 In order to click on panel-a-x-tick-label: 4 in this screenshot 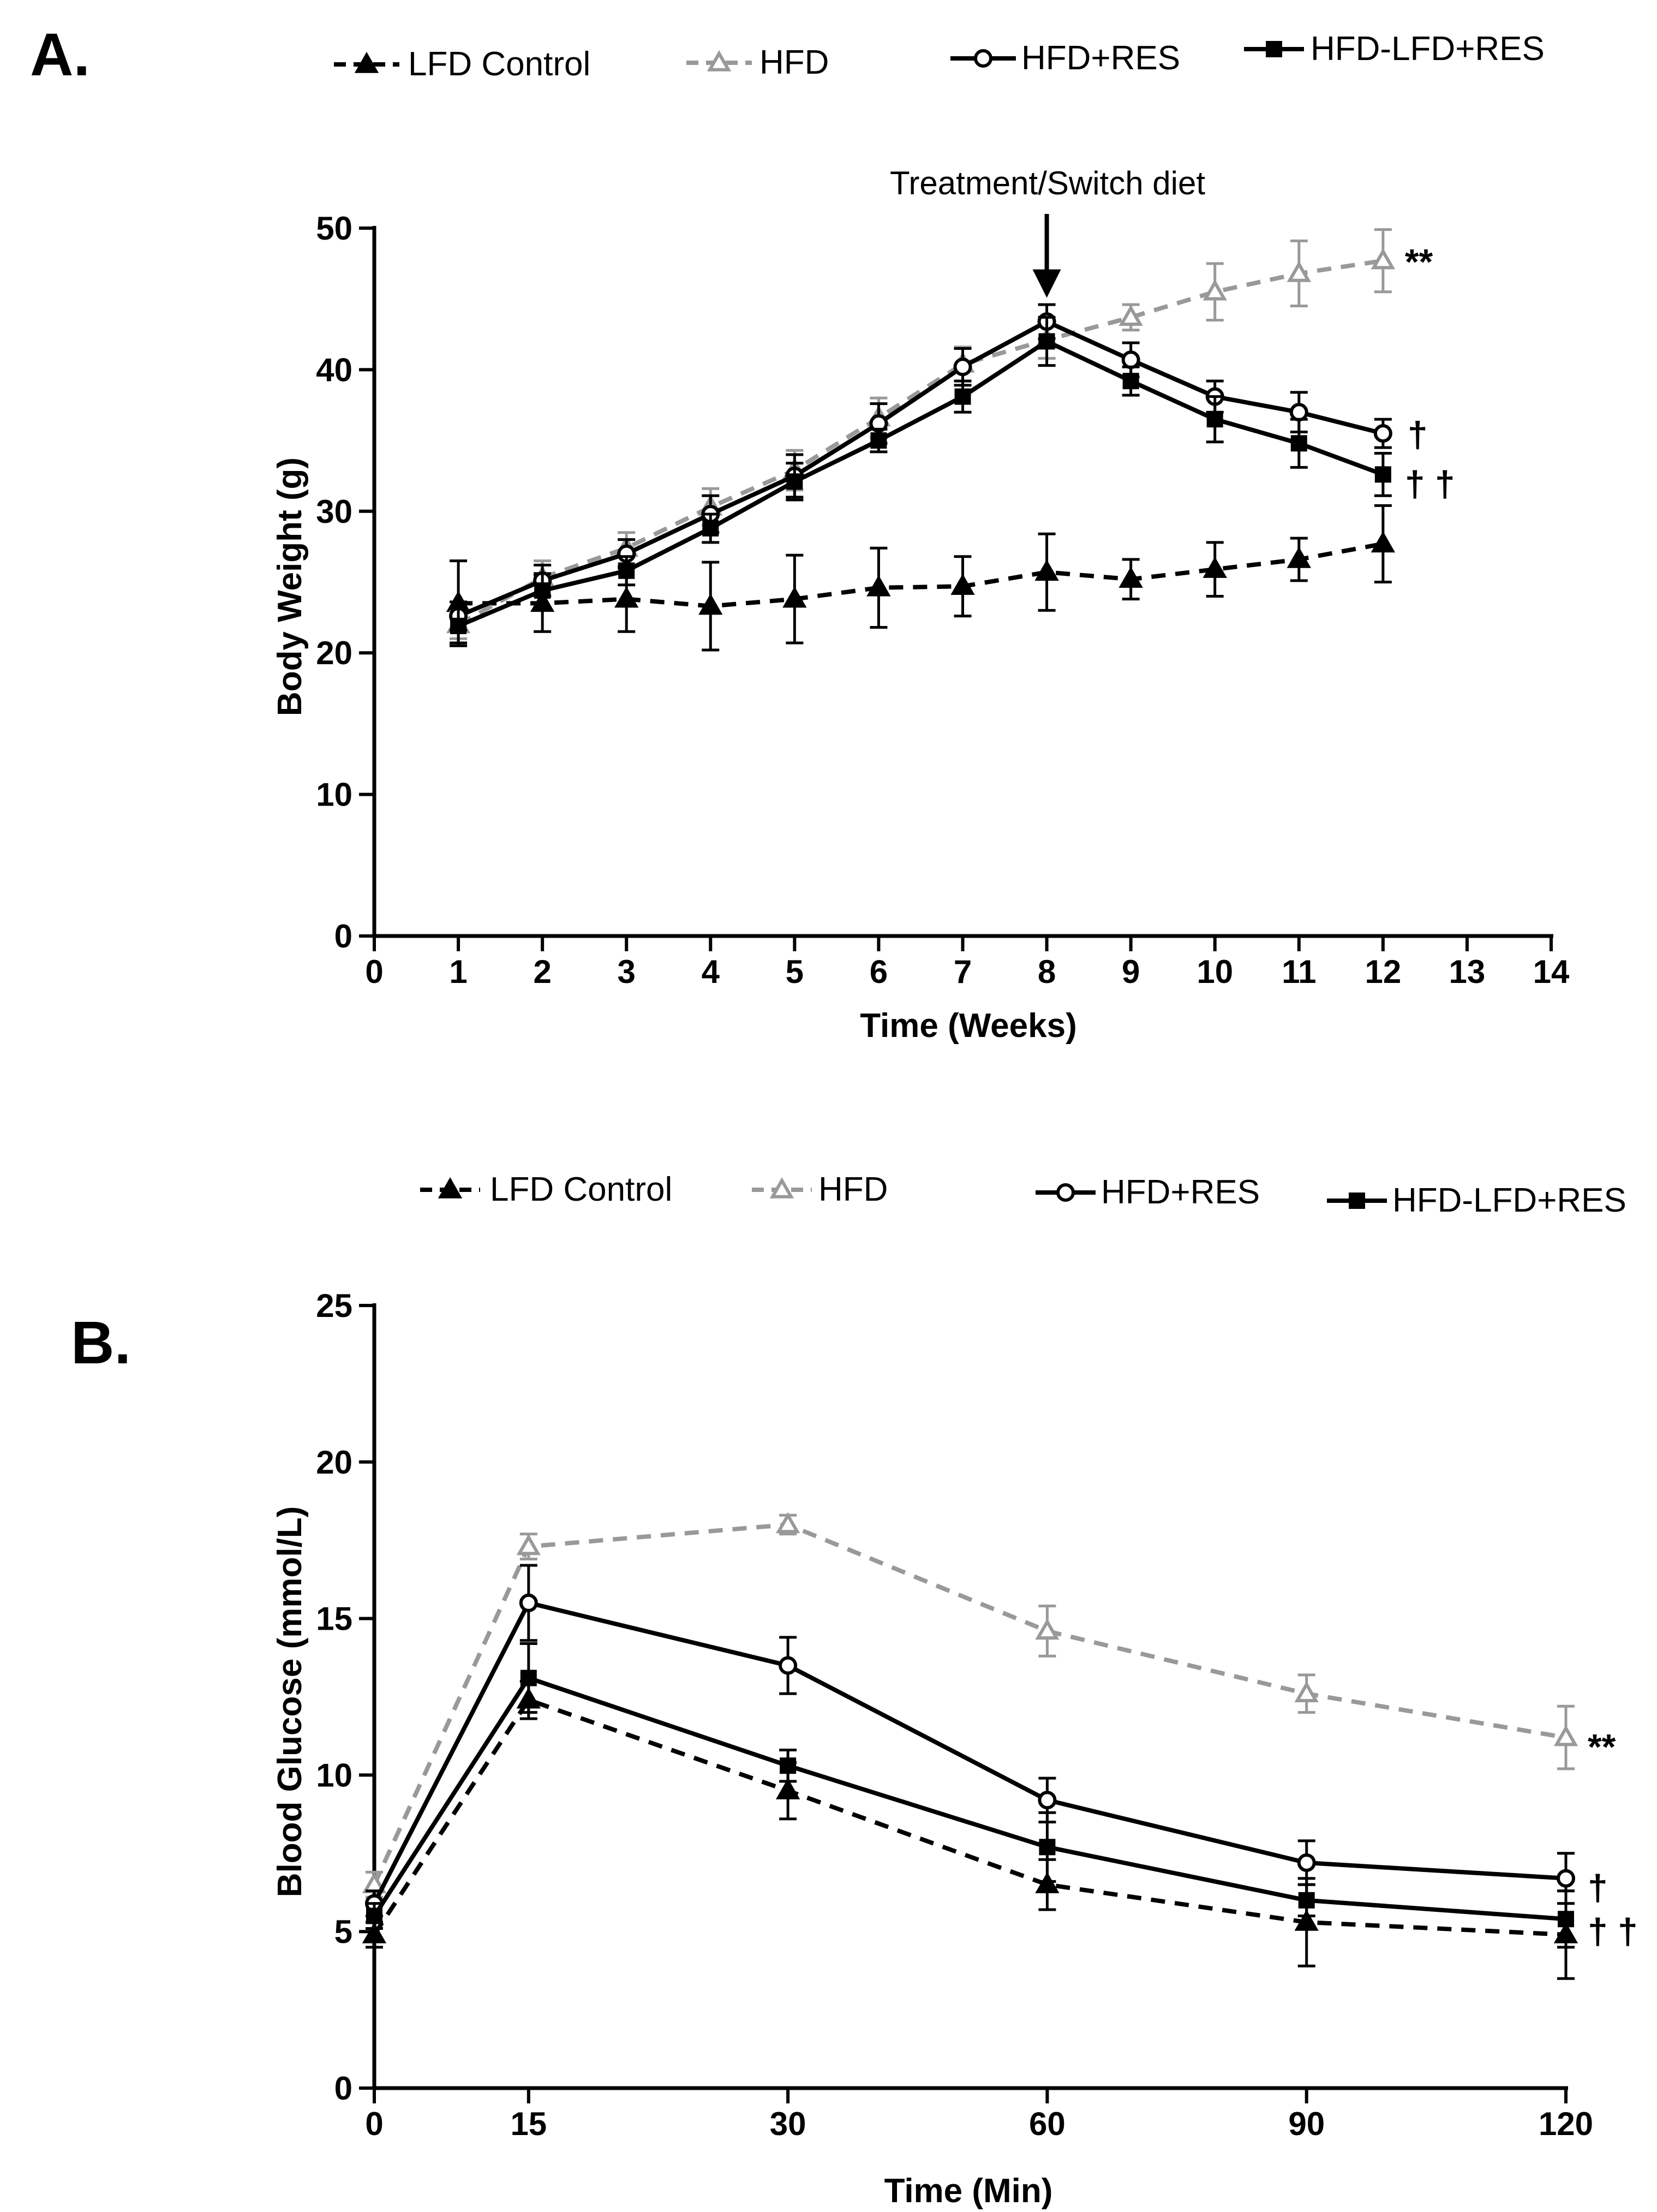, I will do `click(711, 971)`.